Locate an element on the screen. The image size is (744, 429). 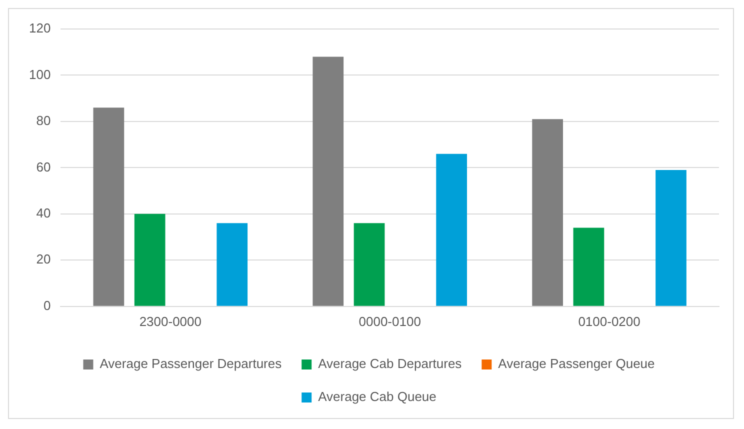
y-tick-label: 40 is located at coordinates (43, 213).